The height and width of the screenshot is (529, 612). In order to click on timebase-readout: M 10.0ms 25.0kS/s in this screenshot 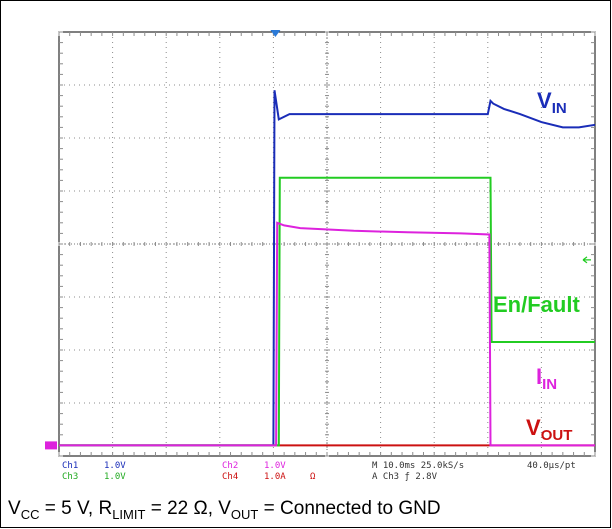, I will do `click(418, 466)`.